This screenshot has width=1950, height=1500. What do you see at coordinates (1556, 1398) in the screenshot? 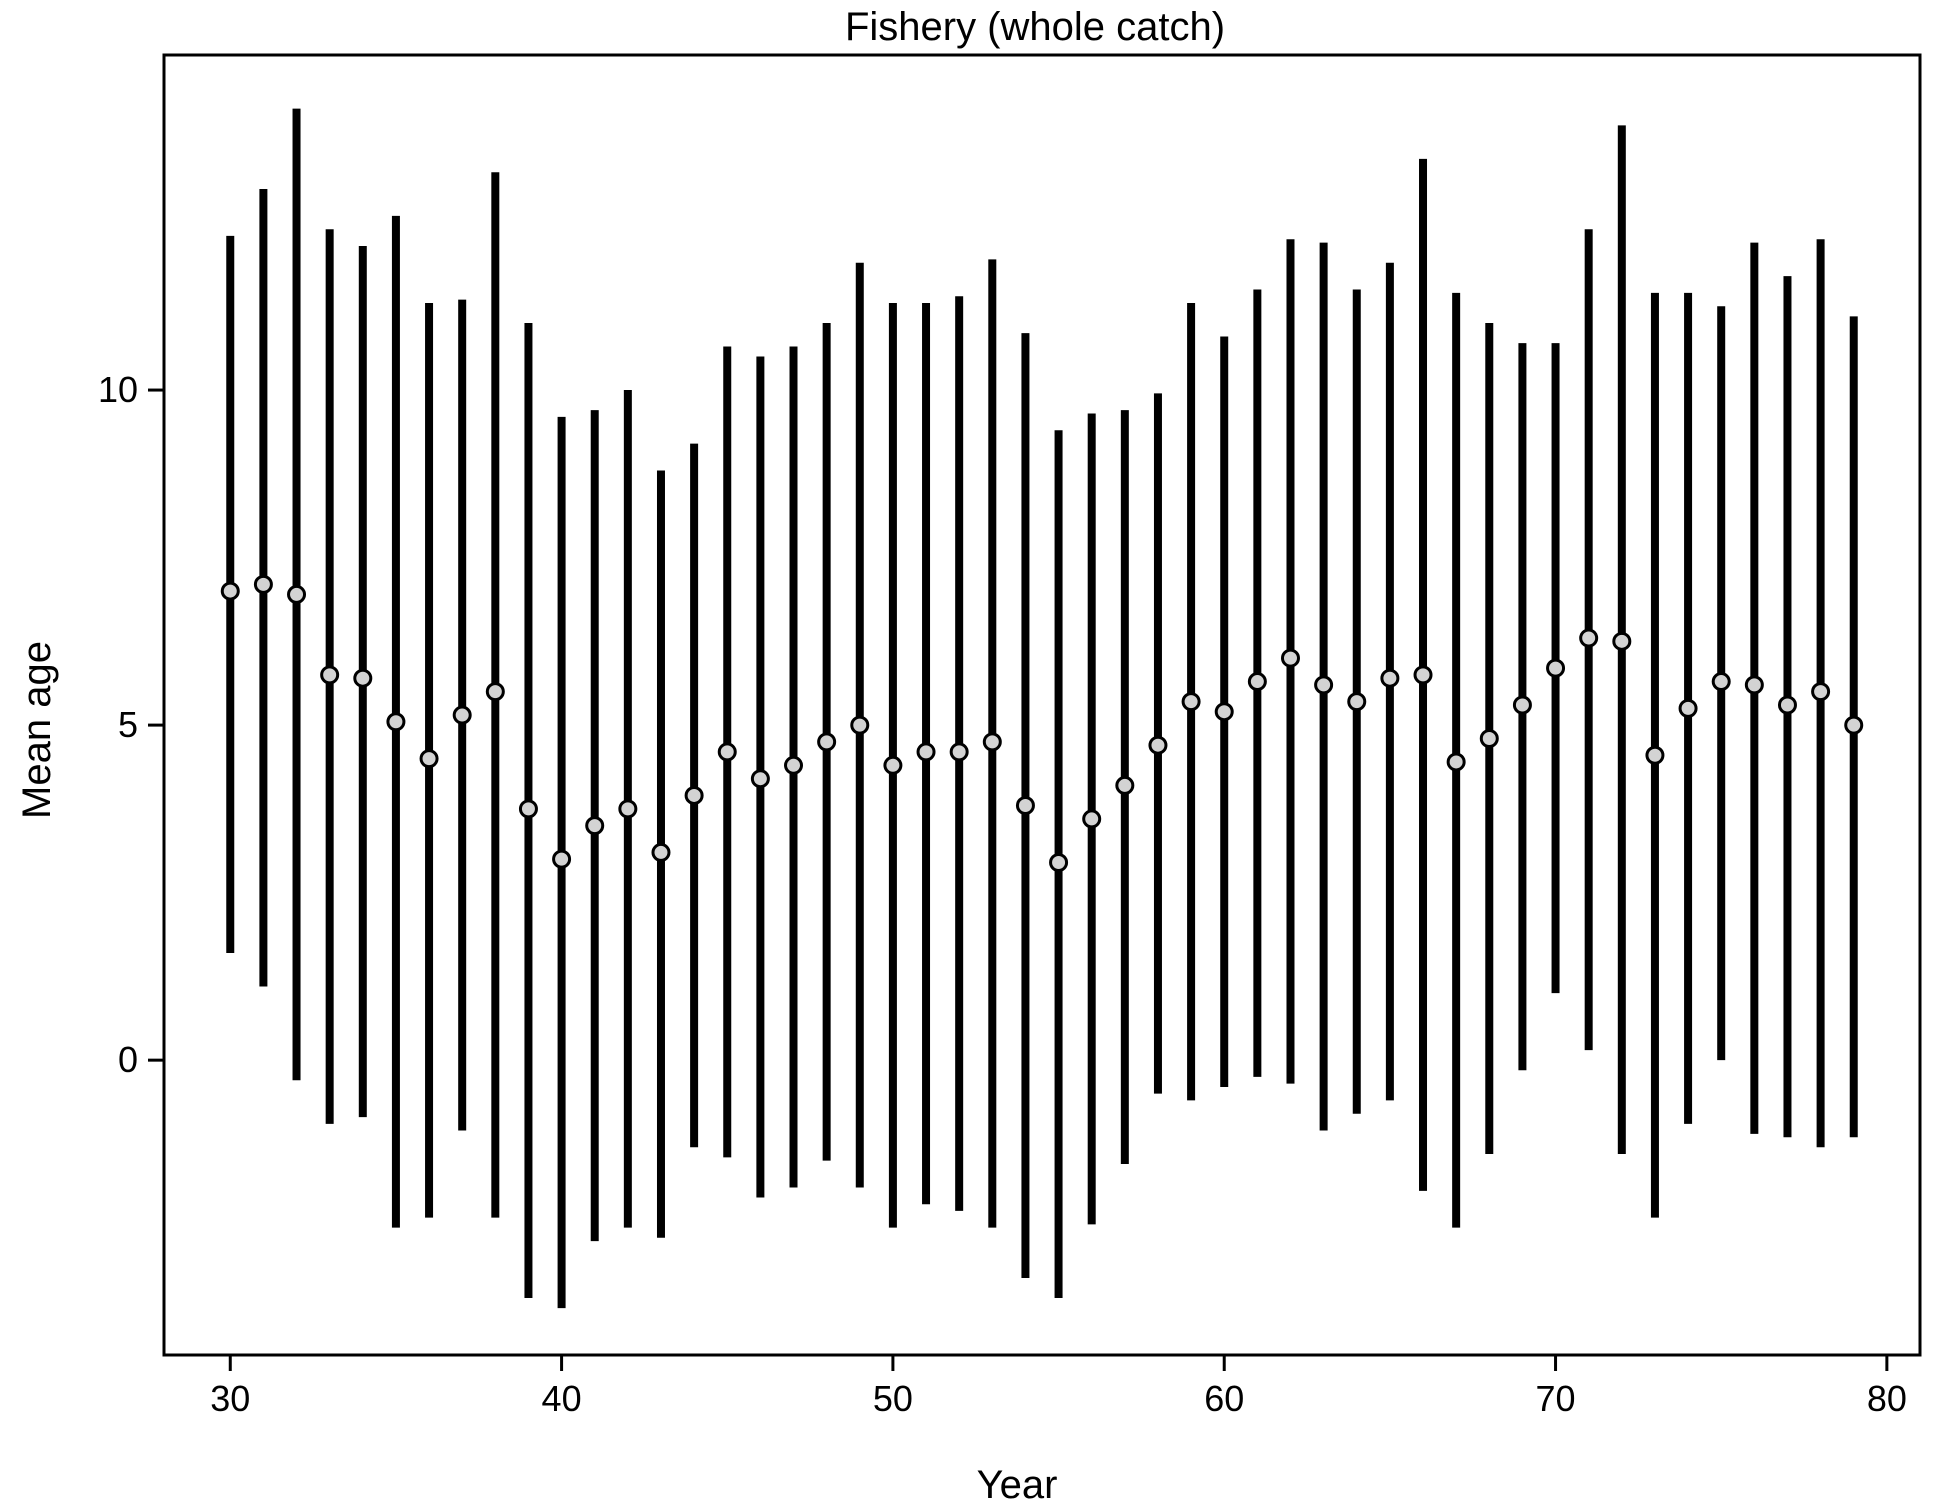
I see `x-tick-label: 70` at bounding box center [1556, 1398].